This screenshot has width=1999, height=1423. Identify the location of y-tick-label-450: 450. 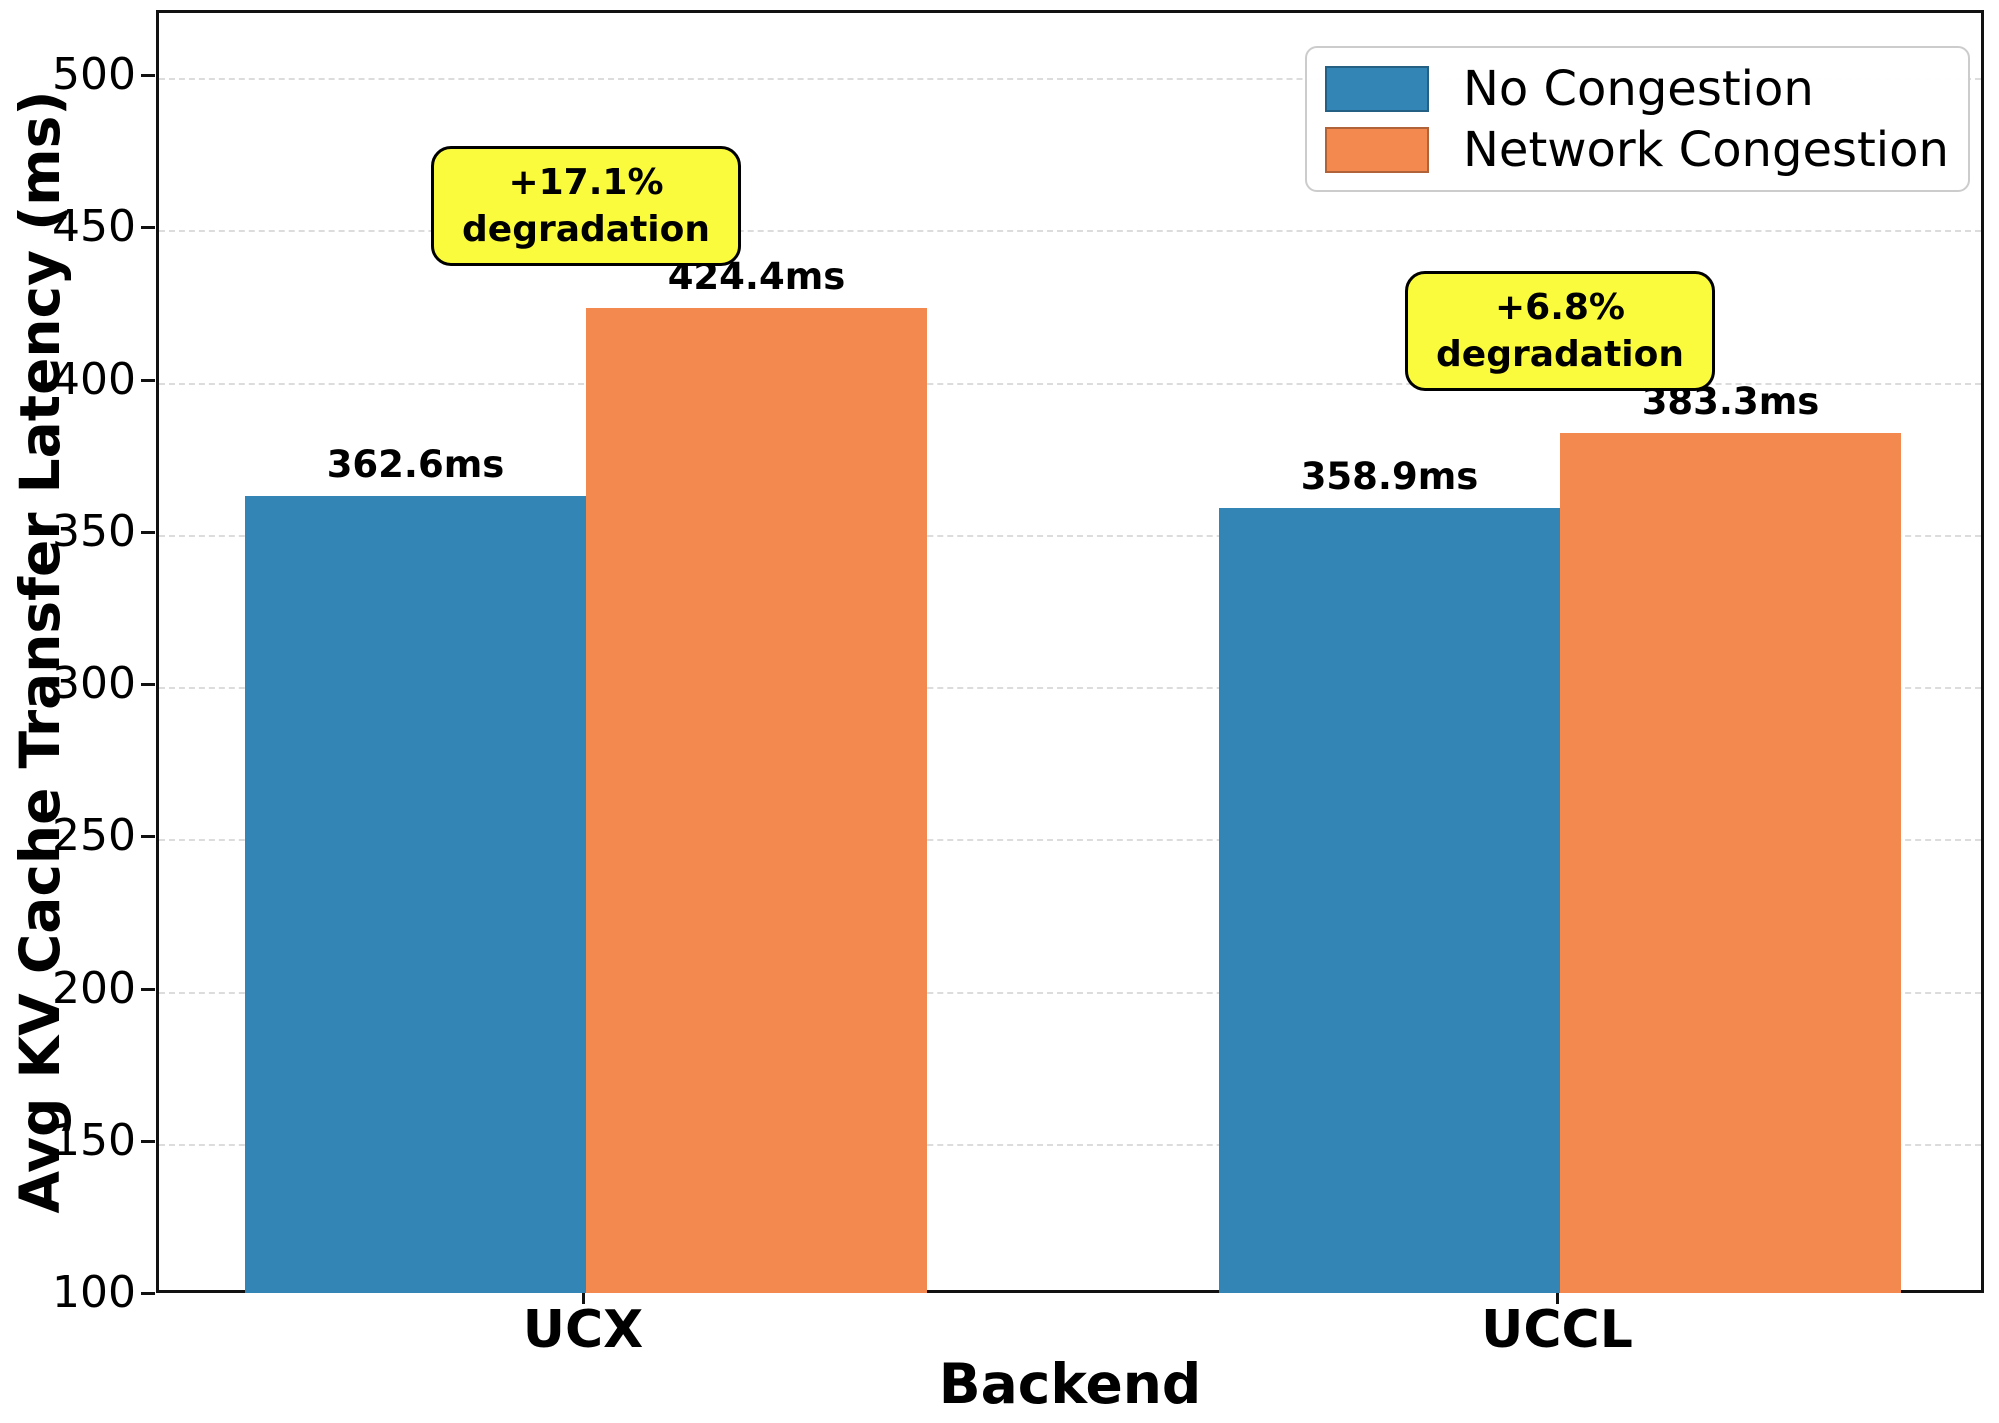
(94, 227).